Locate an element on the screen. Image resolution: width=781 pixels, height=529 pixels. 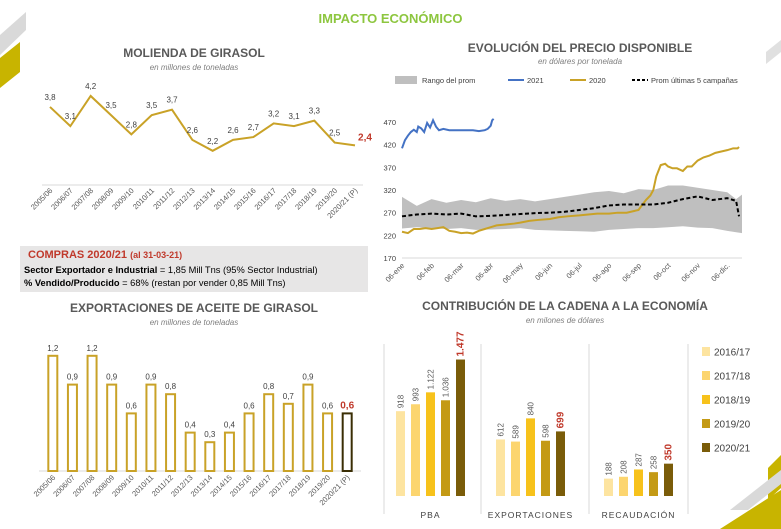
molienda-data-label: 3,8 is located at coordinates (50, 97).